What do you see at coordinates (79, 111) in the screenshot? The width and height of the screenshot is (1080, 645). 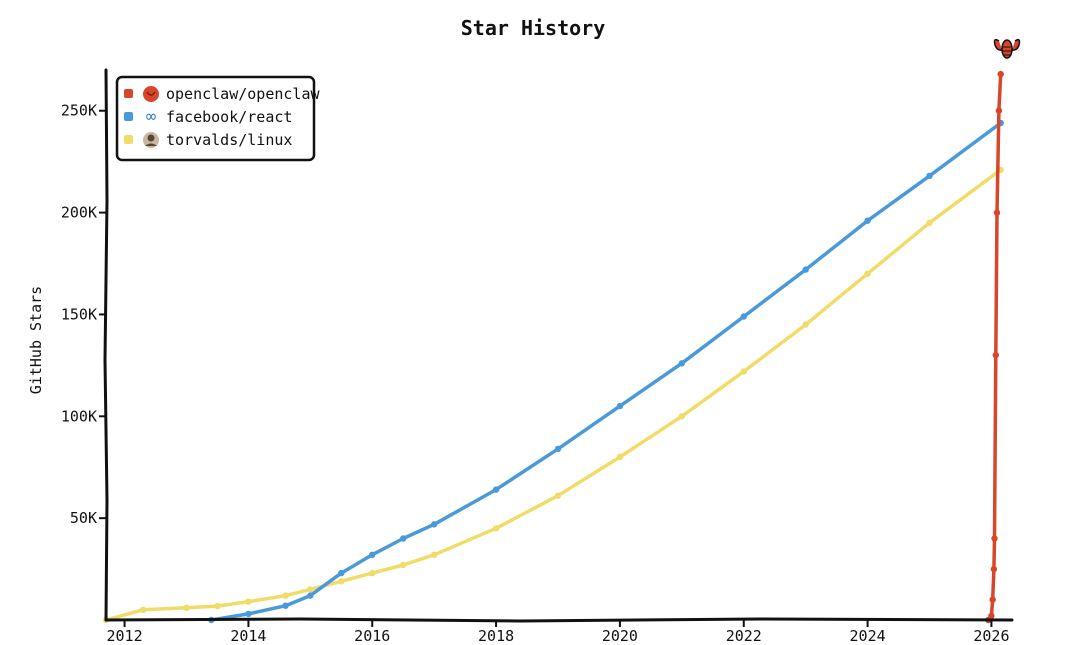 I see `y-tick-label: 250K` at bounding box center [79, 111].